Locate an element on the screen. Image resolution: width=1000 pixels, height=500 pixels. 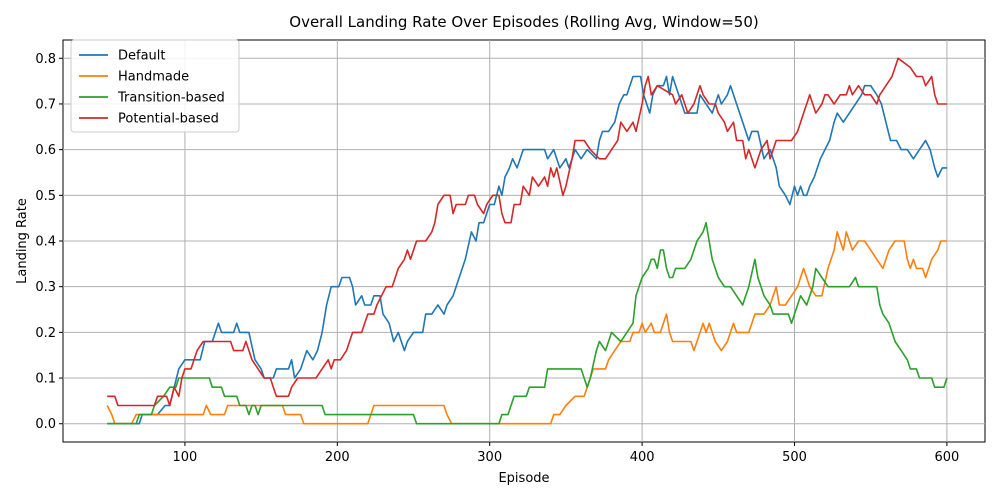
y-tick-label: 0.2 is located at coordinates (45, 333).